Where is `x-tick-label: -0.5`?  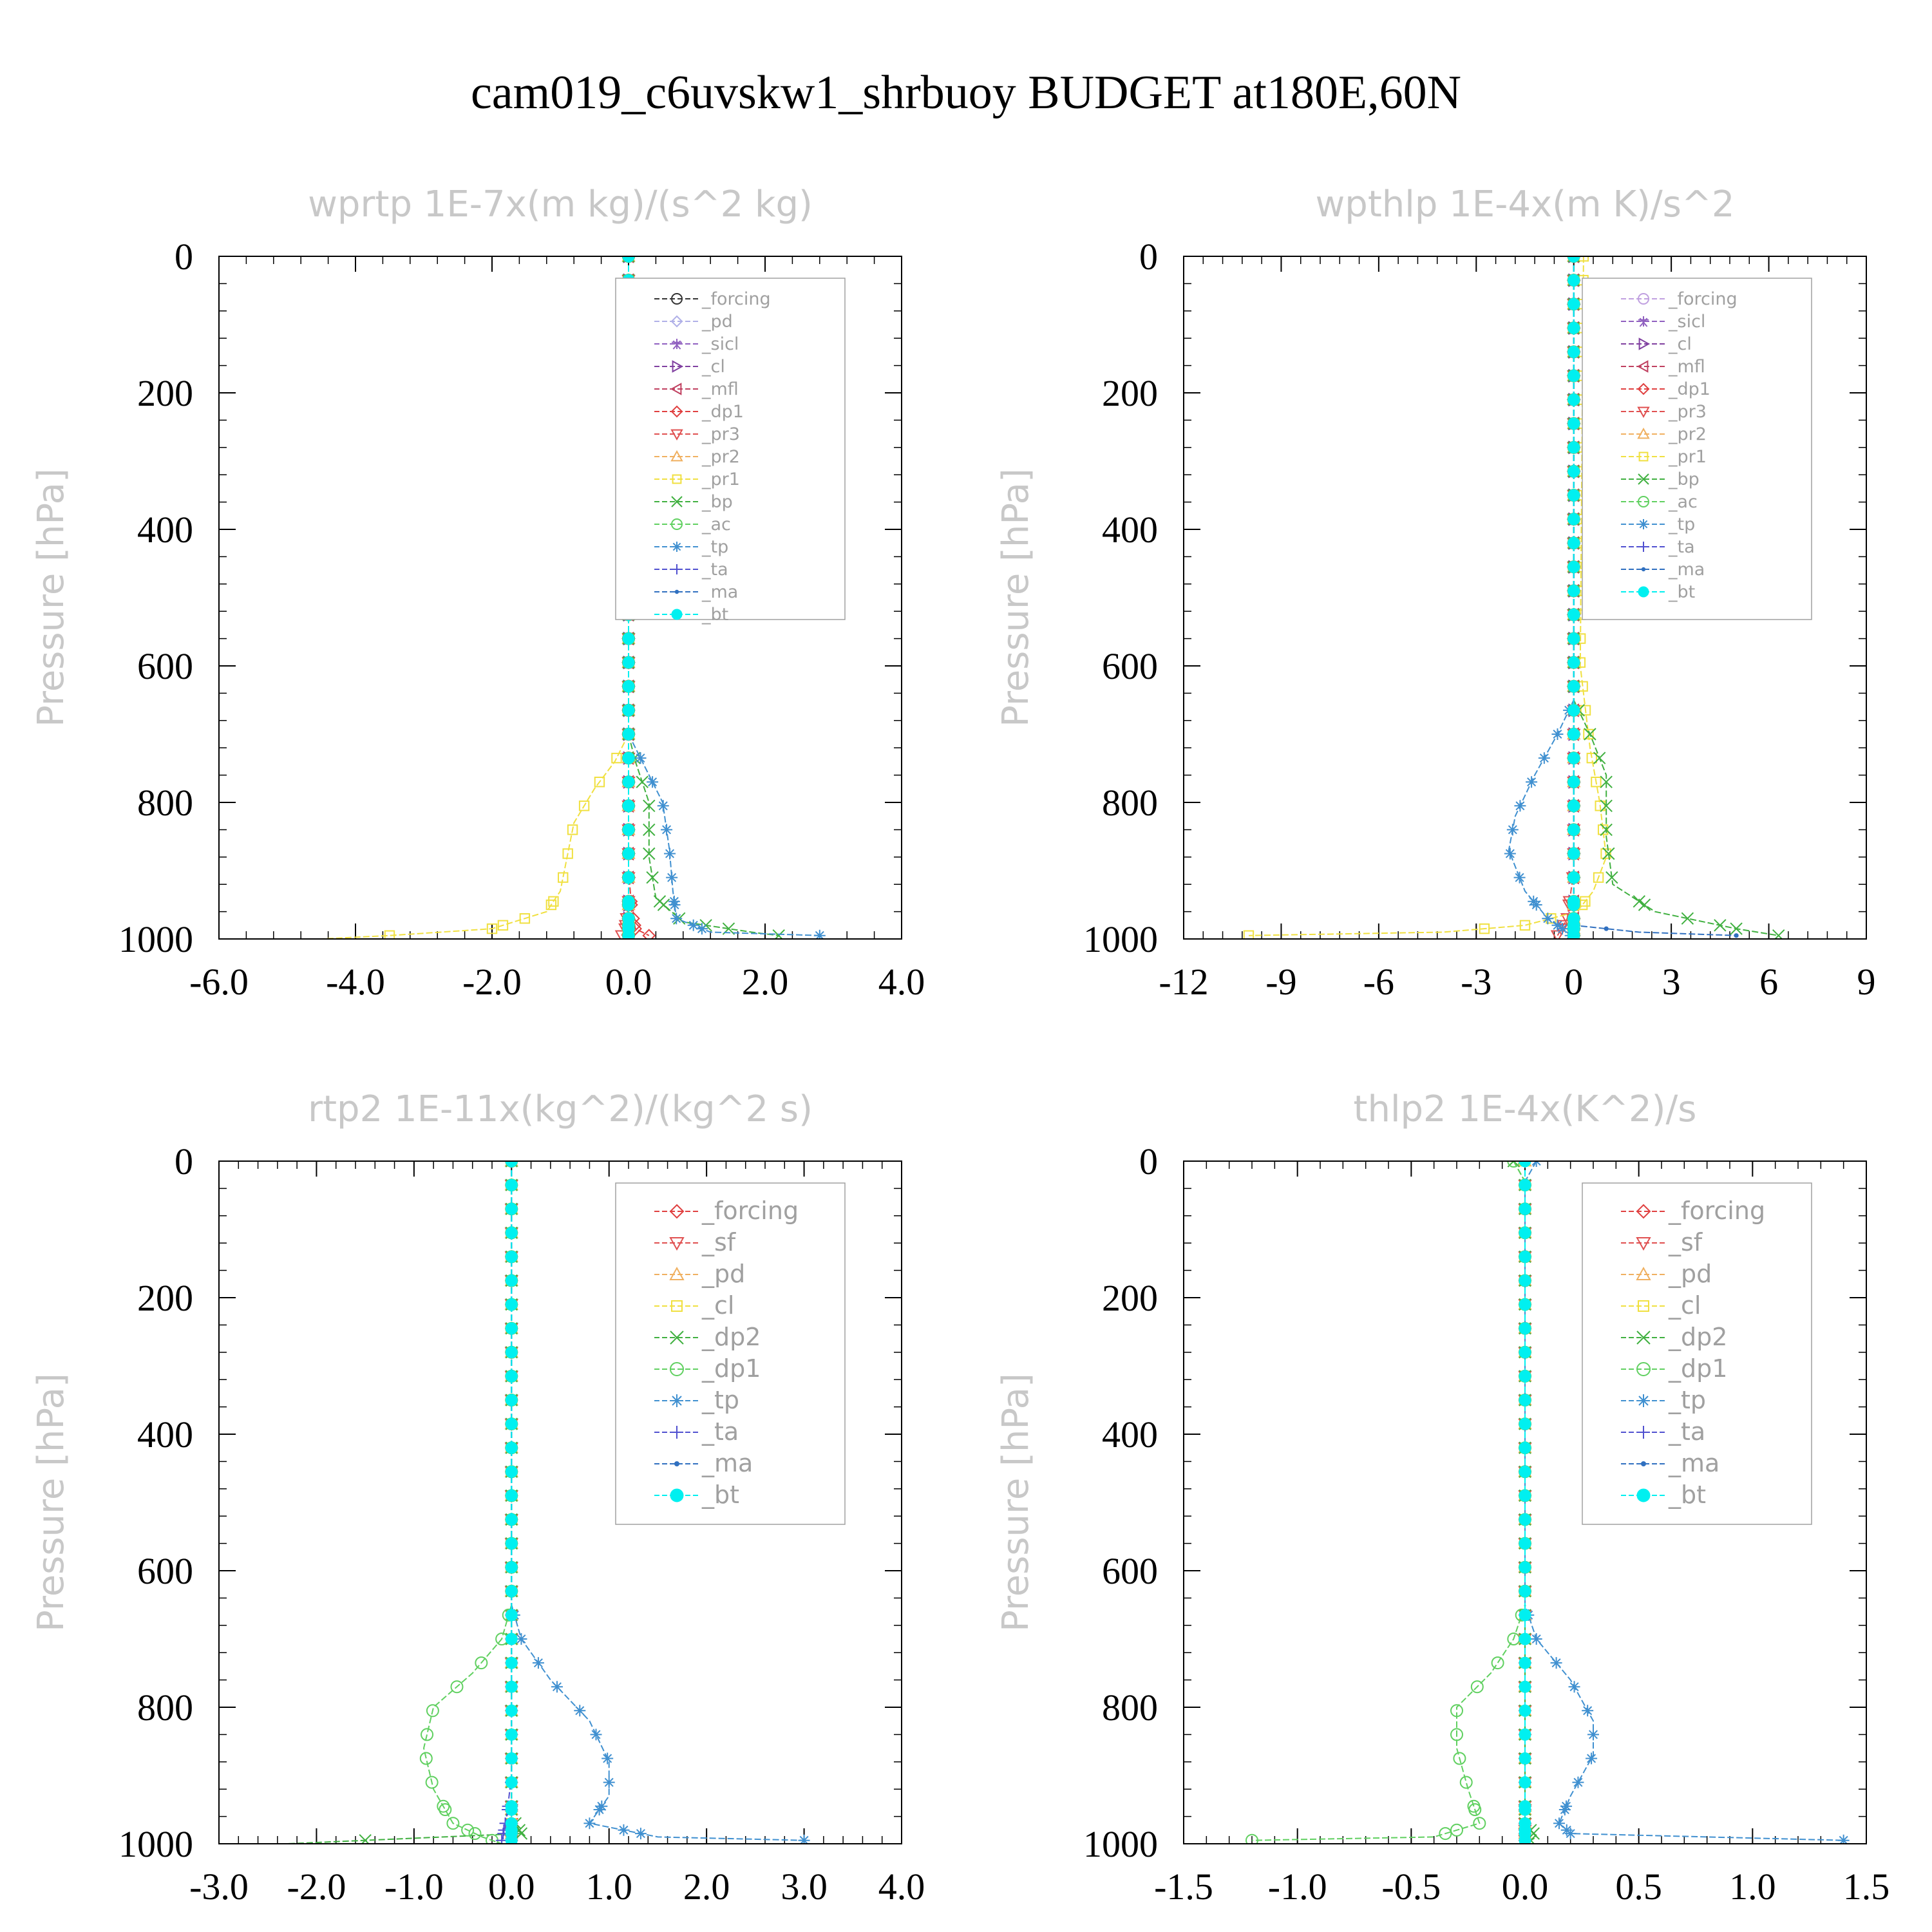
x-tick-label: -0.5 is located at coordinates (1411, 1887).